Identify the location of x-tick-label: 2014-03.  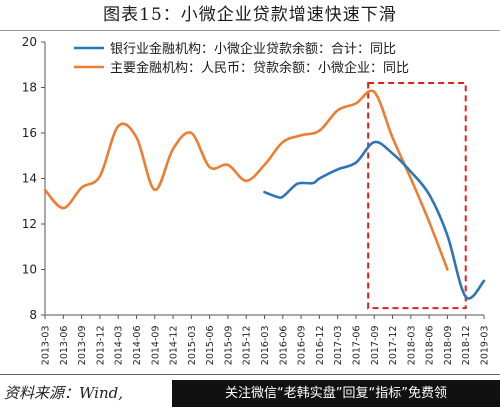
(119, 346).